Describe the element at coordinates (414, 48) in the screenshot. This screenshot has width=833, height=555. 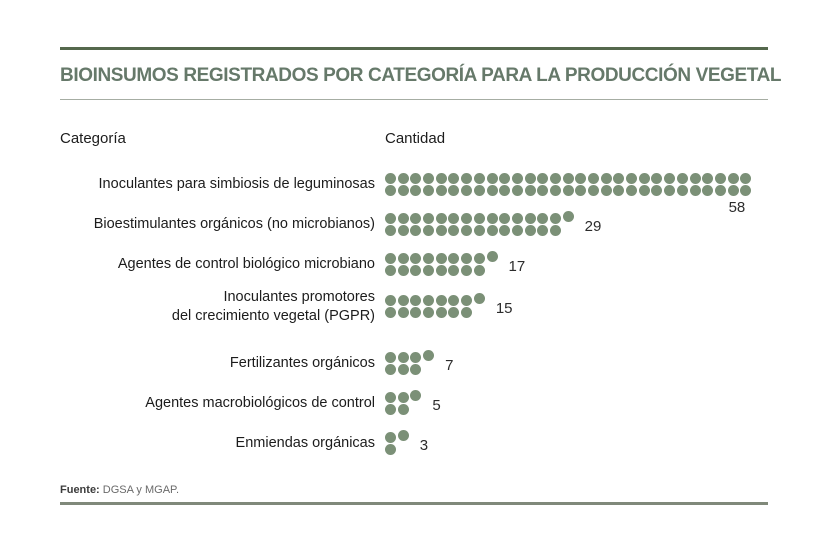
I see `top-rule` at that location.